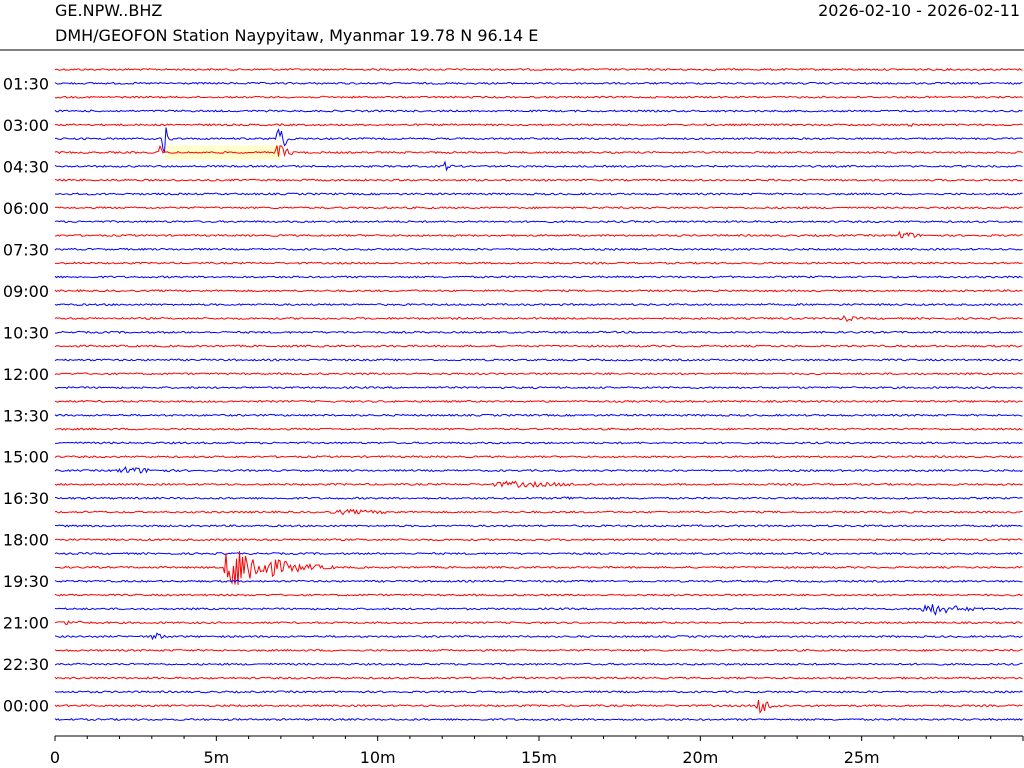  I want to click on y-tick-label: 07:30, so click(26, 249).